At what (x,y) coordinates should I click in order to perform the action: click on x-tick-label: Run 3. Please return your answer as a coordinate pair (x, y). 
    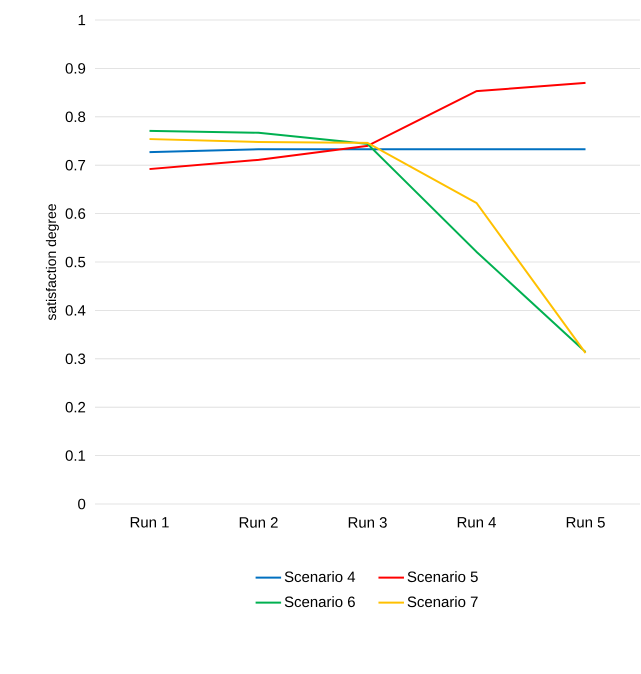
    Looking at the image, I should click on (367, 522).